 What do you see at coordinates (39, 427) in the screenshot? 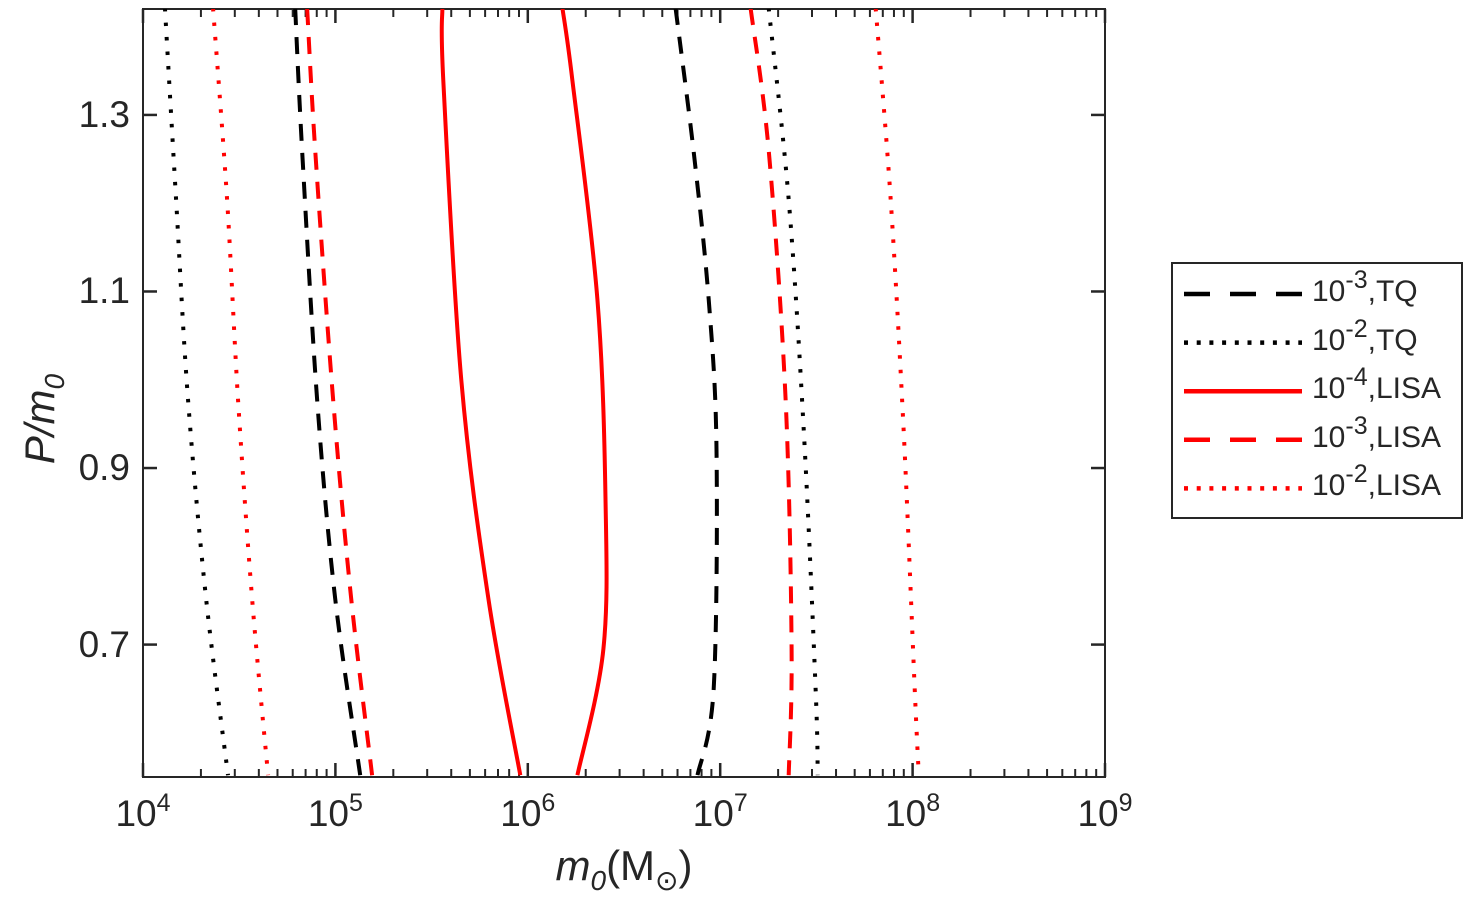
I see `y-axis-var: P/m` at bounding box center [39, 427].